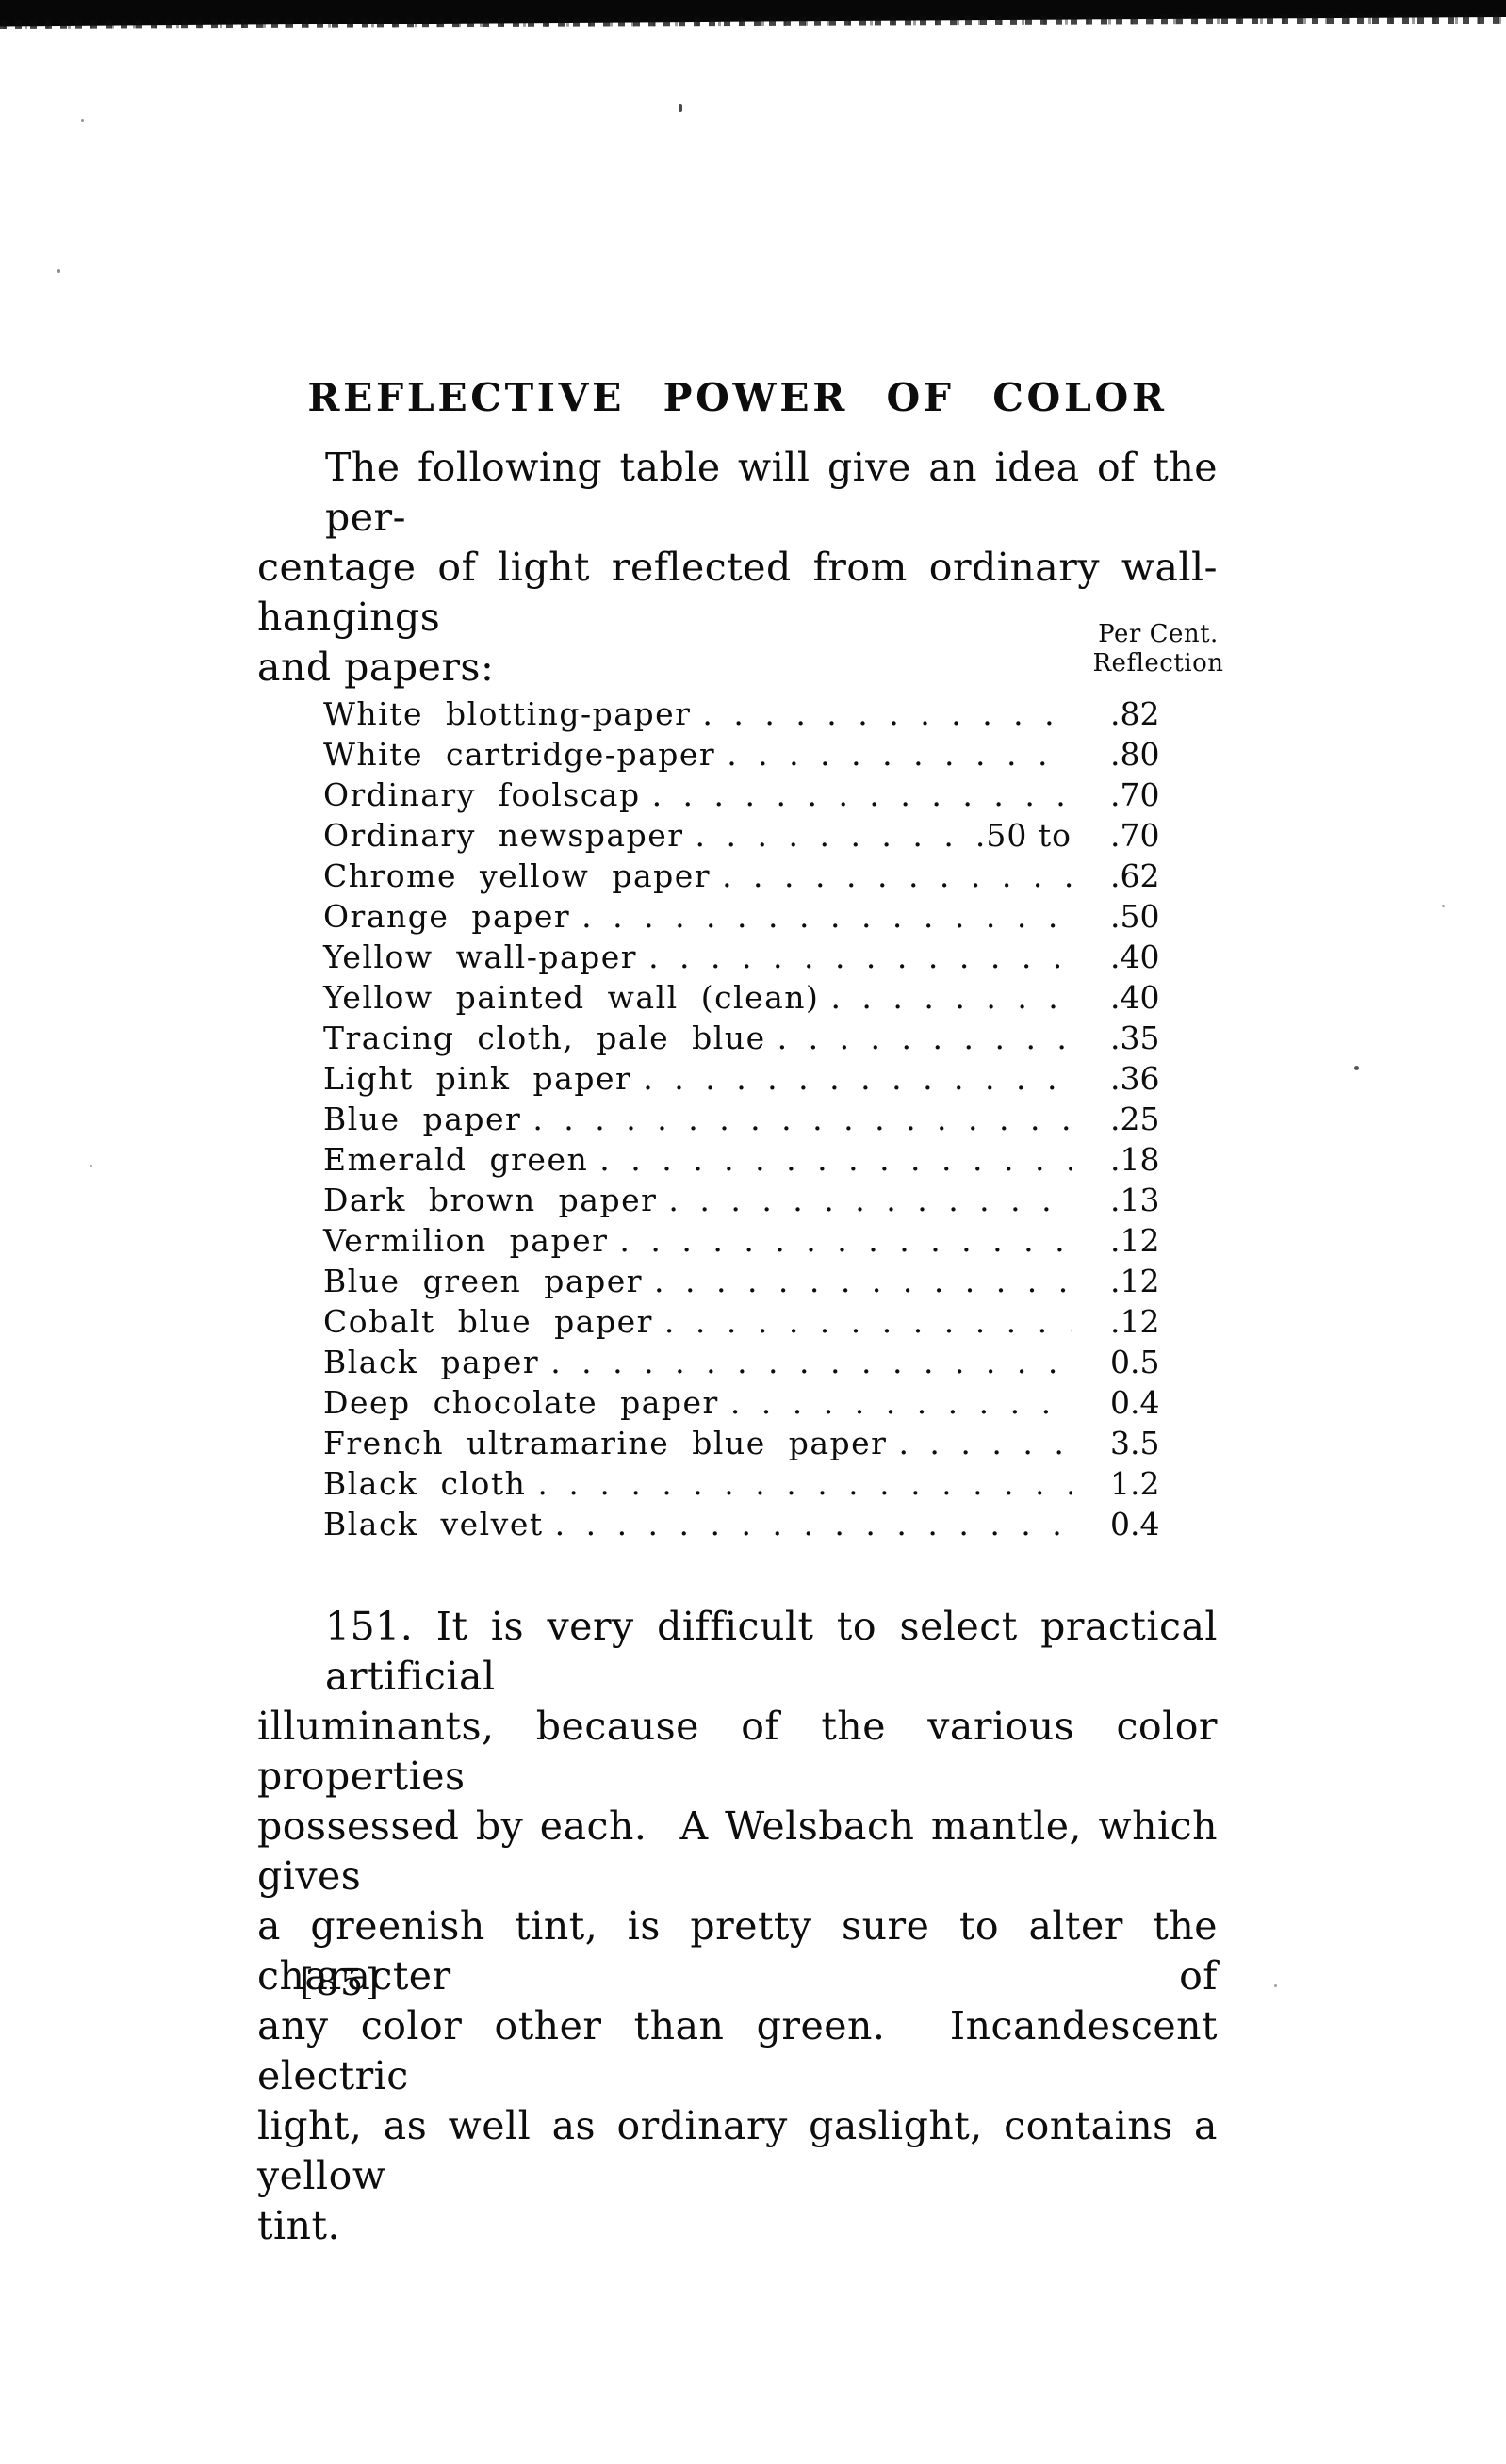 This screenshot has height=2464, width=1506. I want to click on row-label: Ordinary foolscap, so click(482, 794).